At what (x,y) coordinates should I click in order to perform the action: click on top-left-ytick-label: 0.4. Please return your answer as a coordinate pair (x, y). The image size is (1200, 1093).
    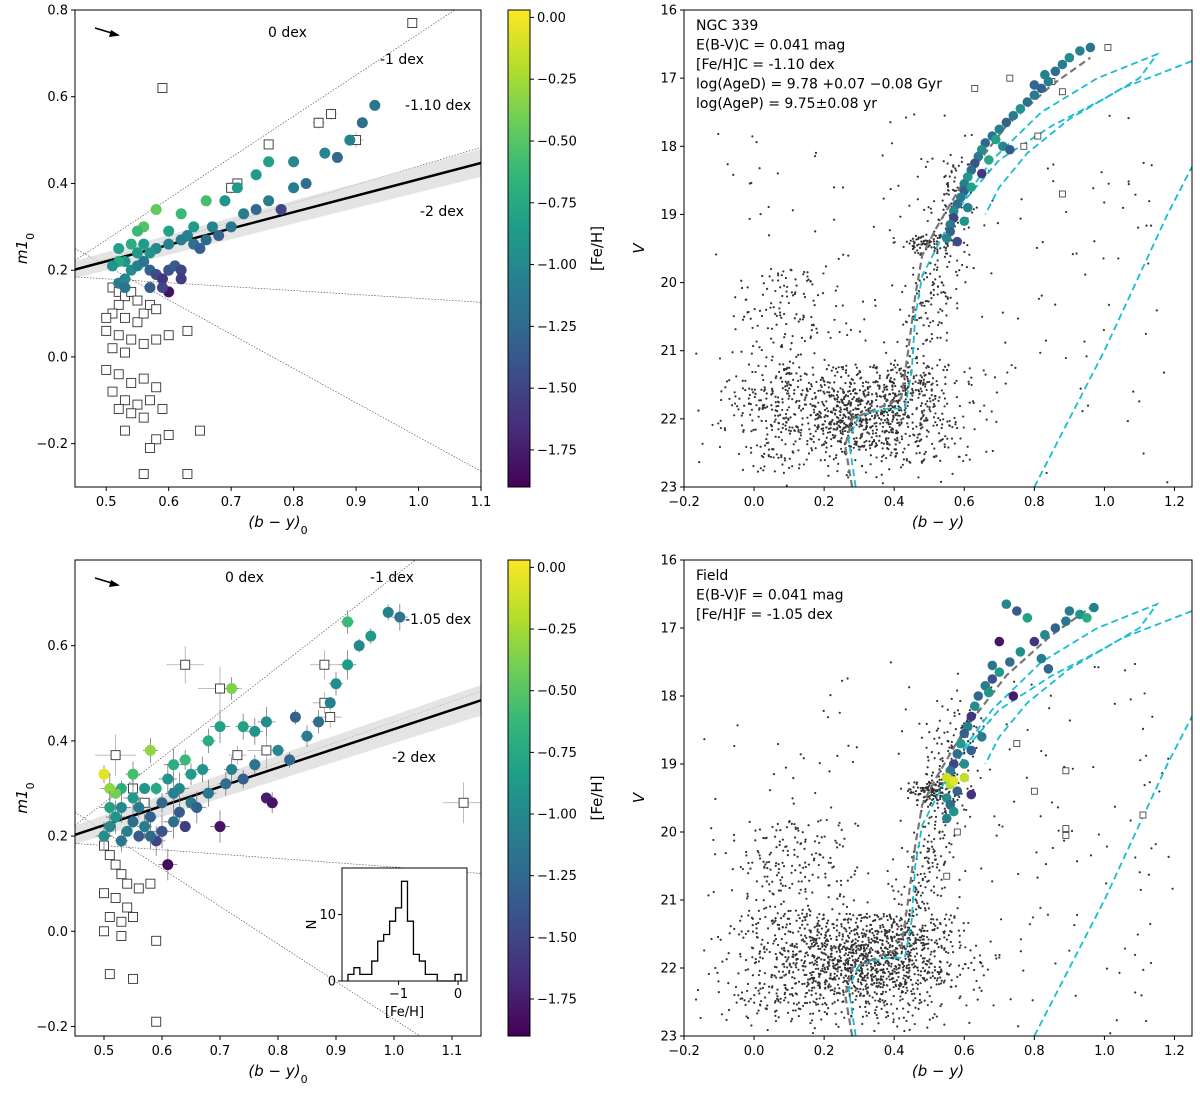
    Looking at the image, I should click on (57, 184).